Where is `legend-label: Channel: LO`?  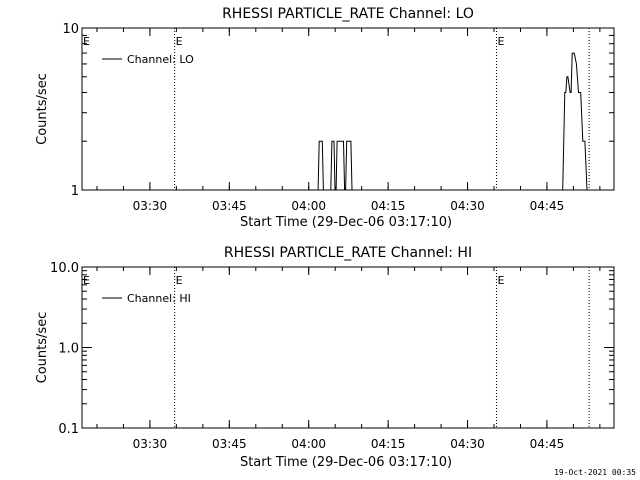 legend-label: Channel: LO is located at coordinates (160, 59).